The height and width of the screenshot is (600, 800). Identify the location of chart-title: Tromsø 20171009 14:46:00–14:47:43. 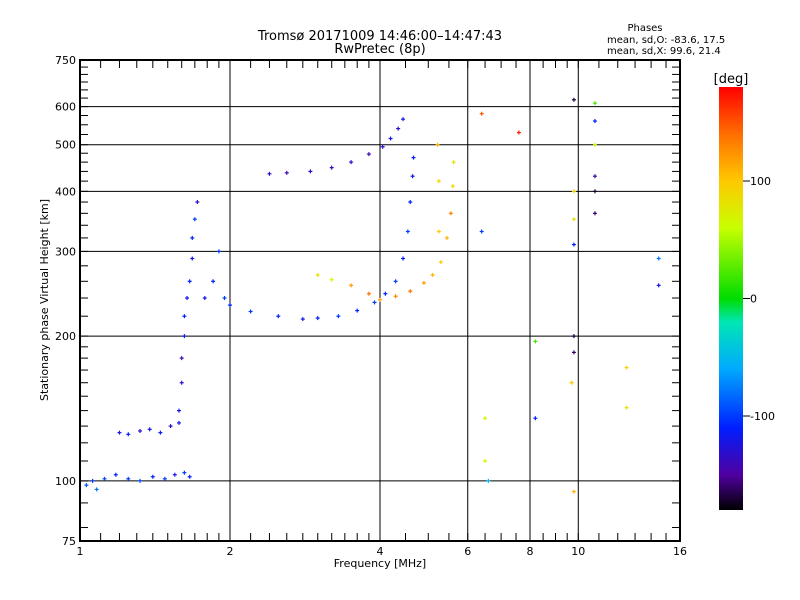
(379, 36).